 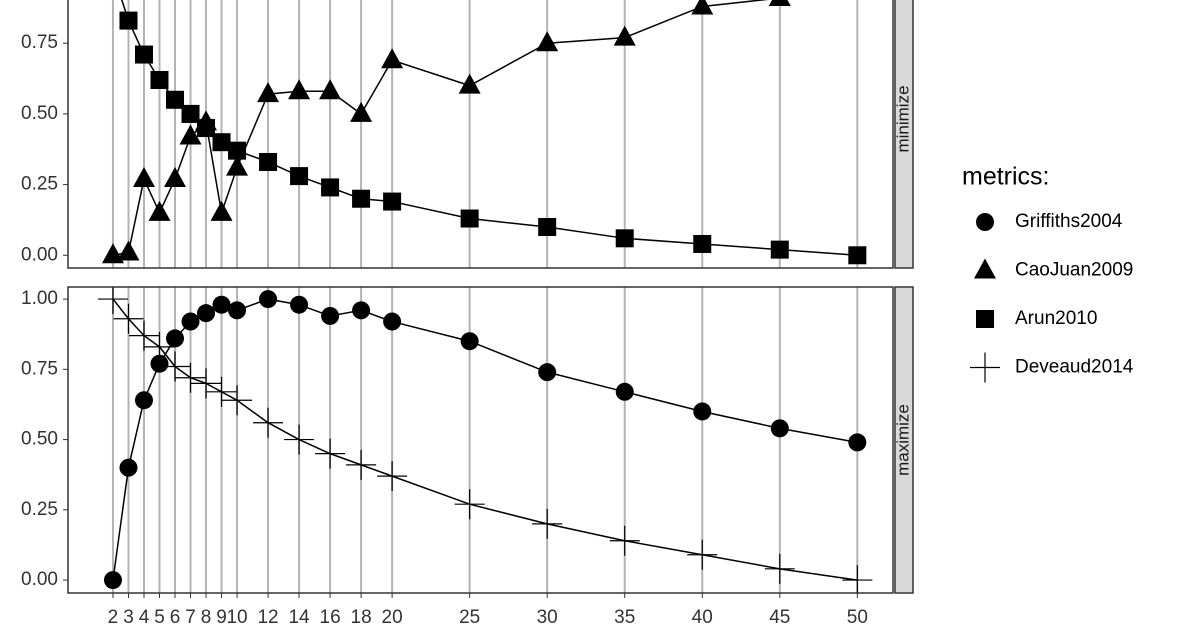 I want to click on x-tick-label: 30, so click(x=547, y=617).